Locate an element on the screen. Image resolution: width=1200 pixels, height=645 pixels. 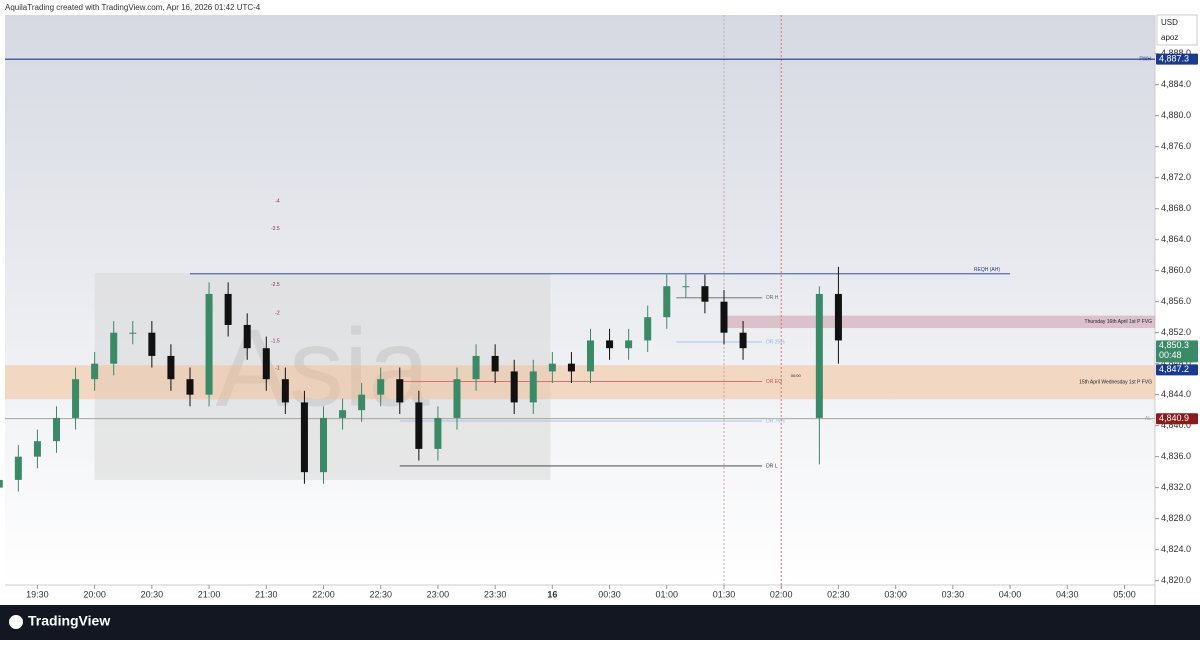
level-label: PWH is located at coordinates (1145, 59).